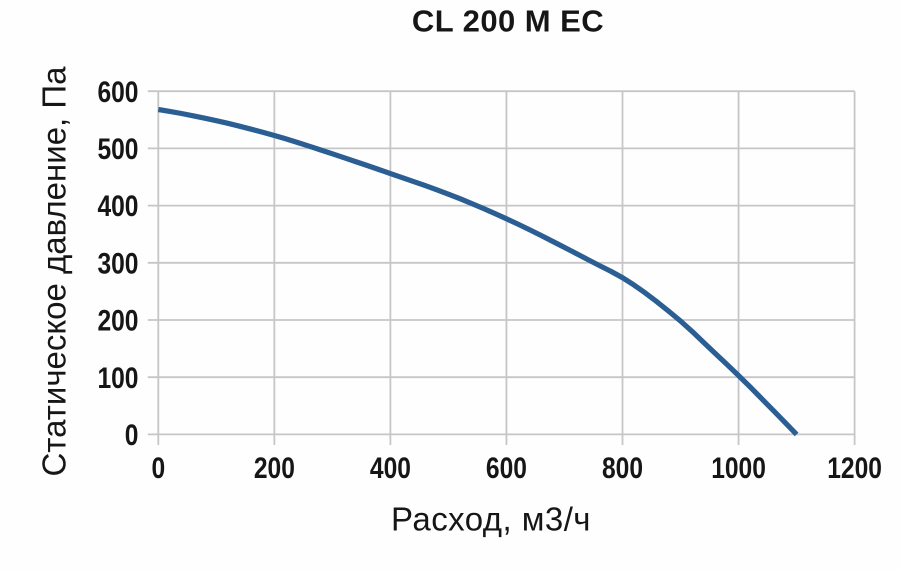 Image resolution: width=900 pixels, height=570 pixels. I want to click on svg-text: Расход, м3/ч, so click(491, 519).